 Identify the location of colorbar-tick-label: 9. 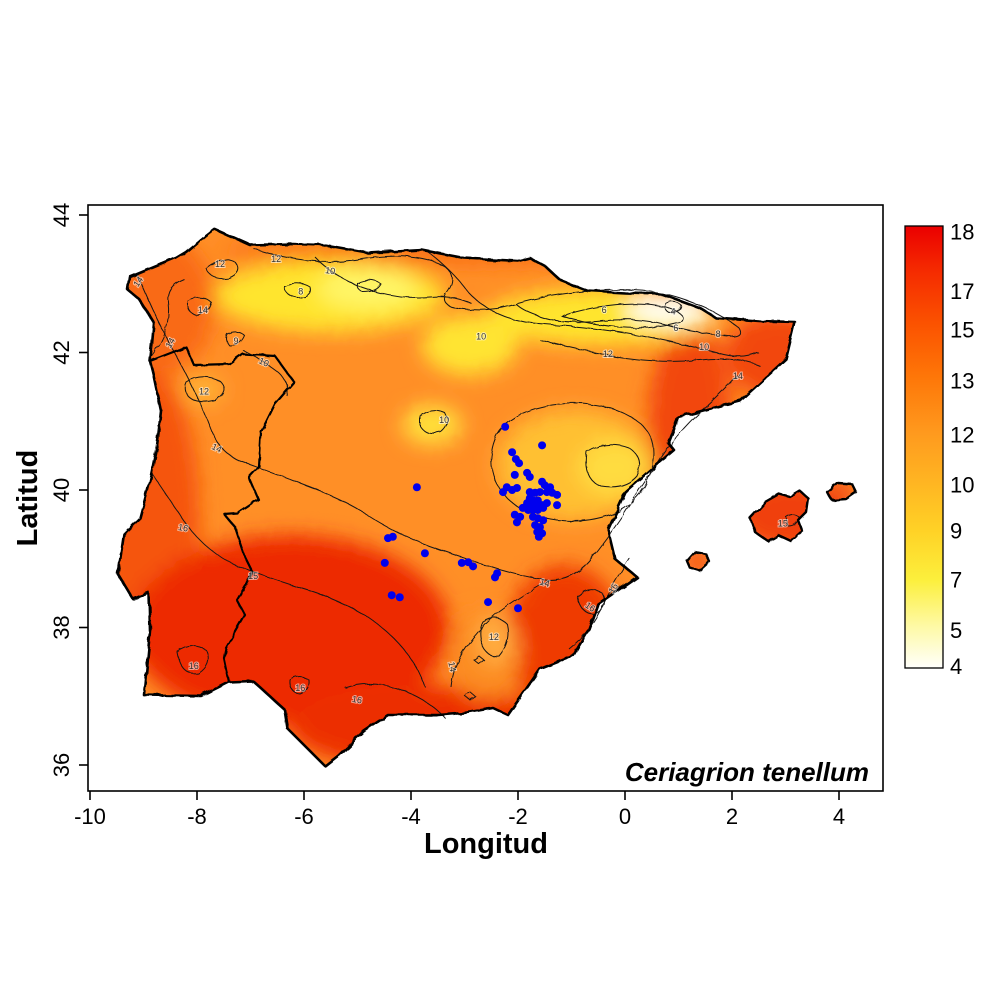
(956, 531).